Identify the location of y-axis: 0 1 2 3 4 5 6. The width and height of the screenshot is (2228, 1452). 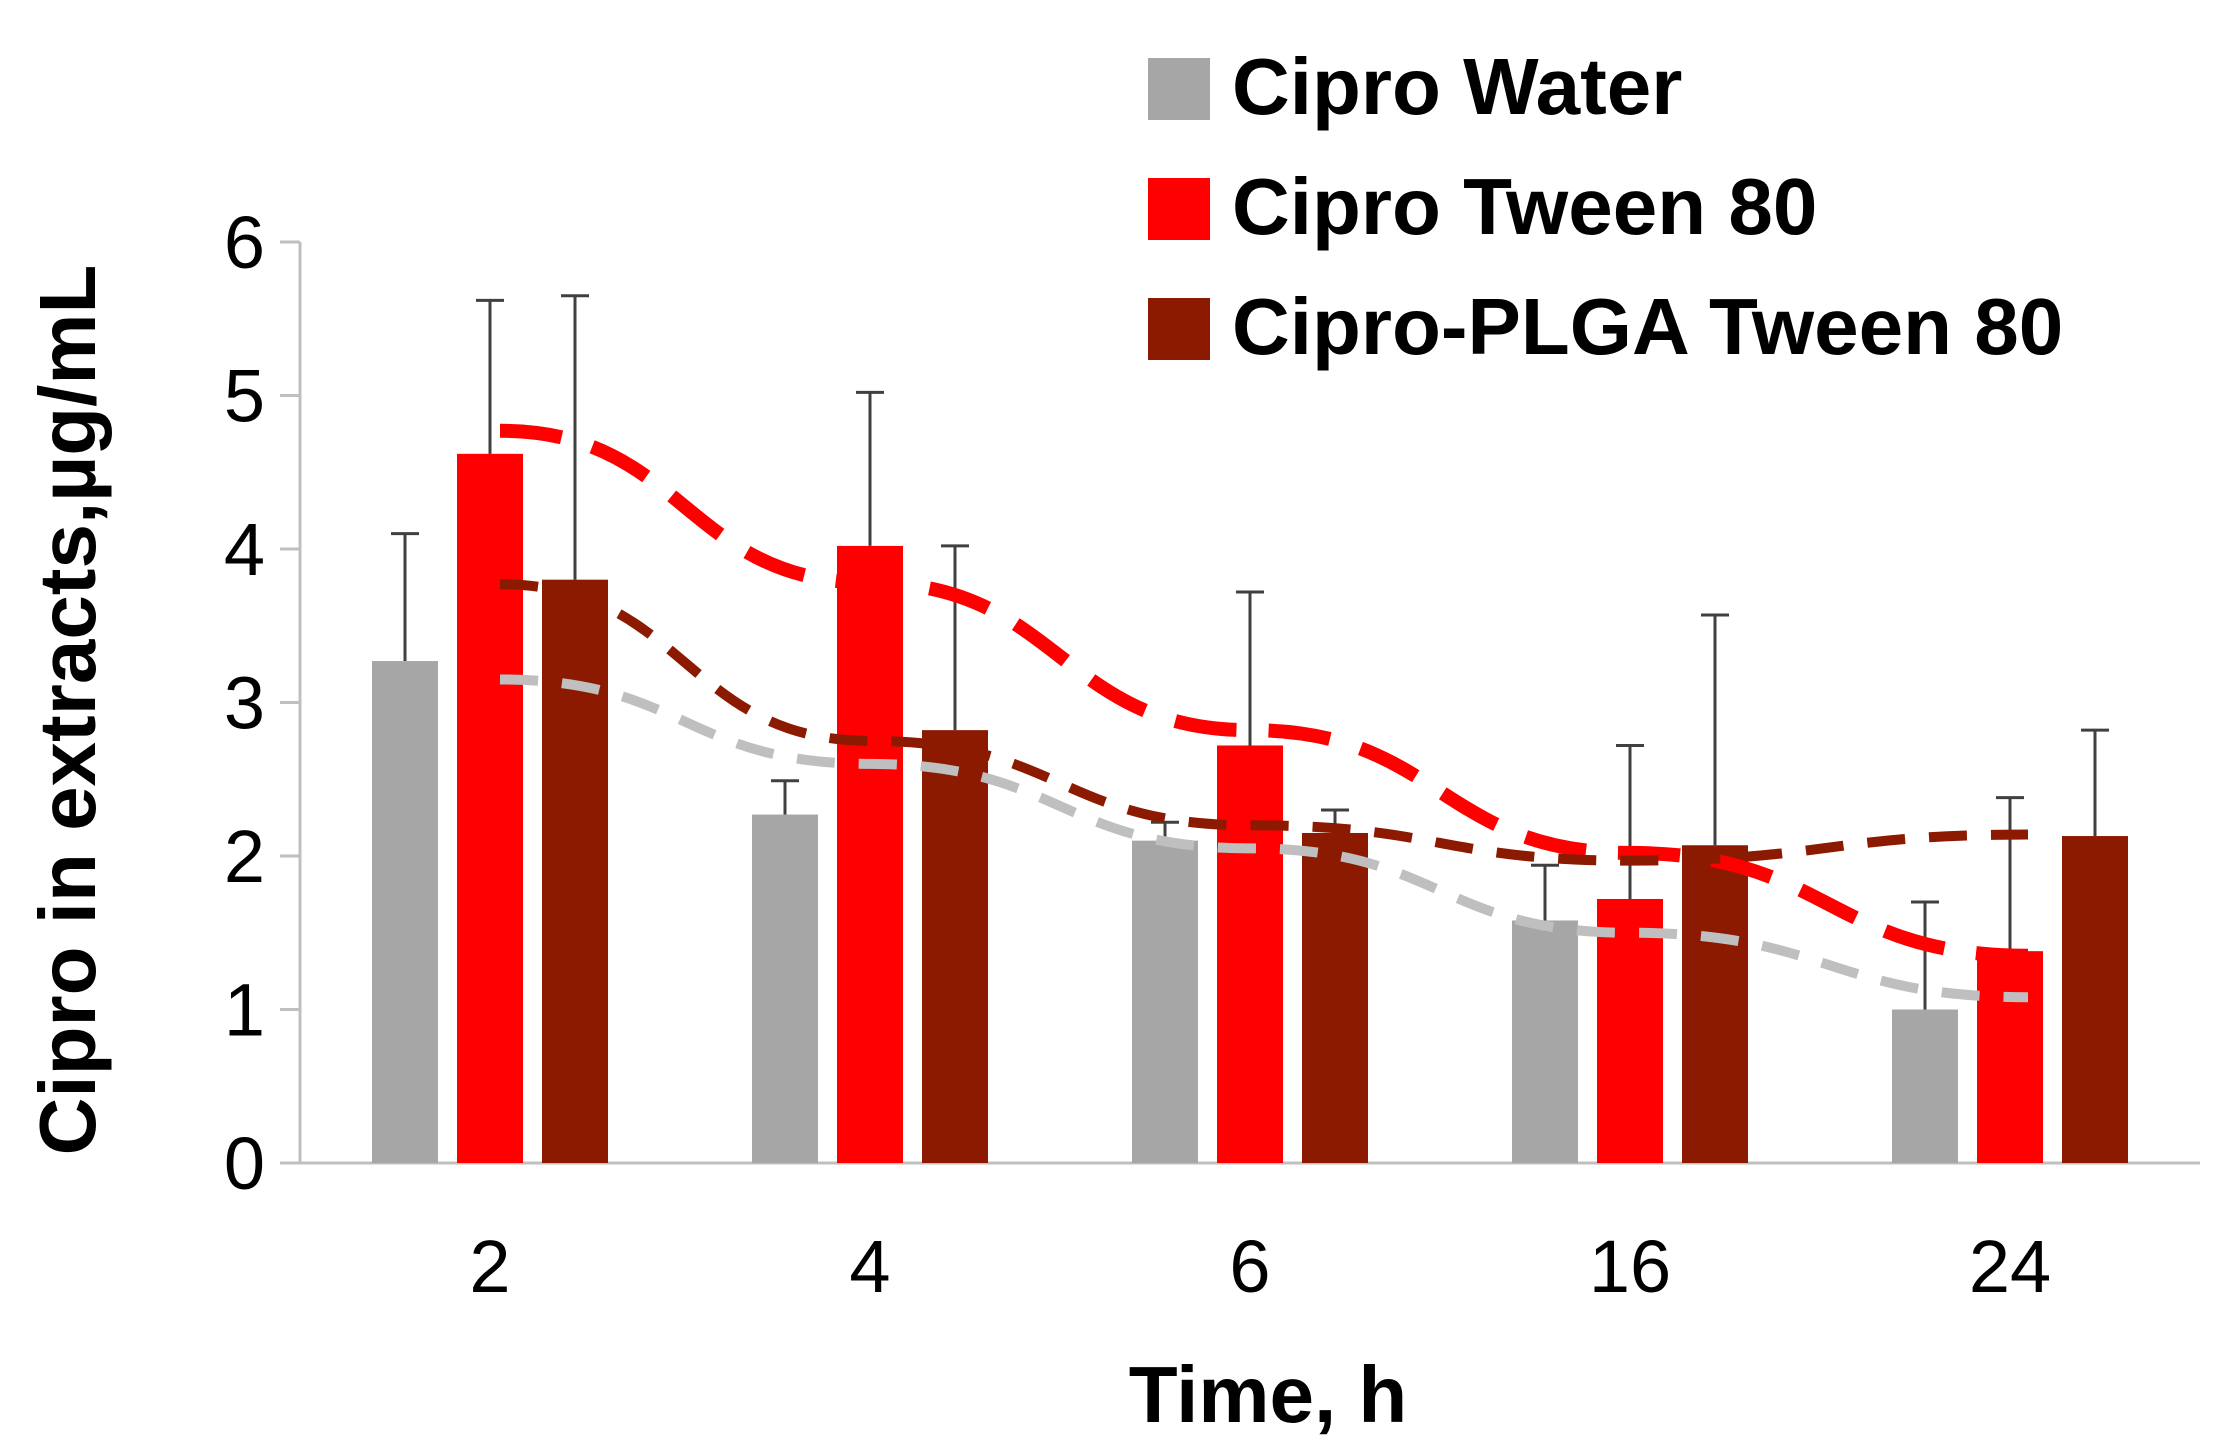
(263, 703).